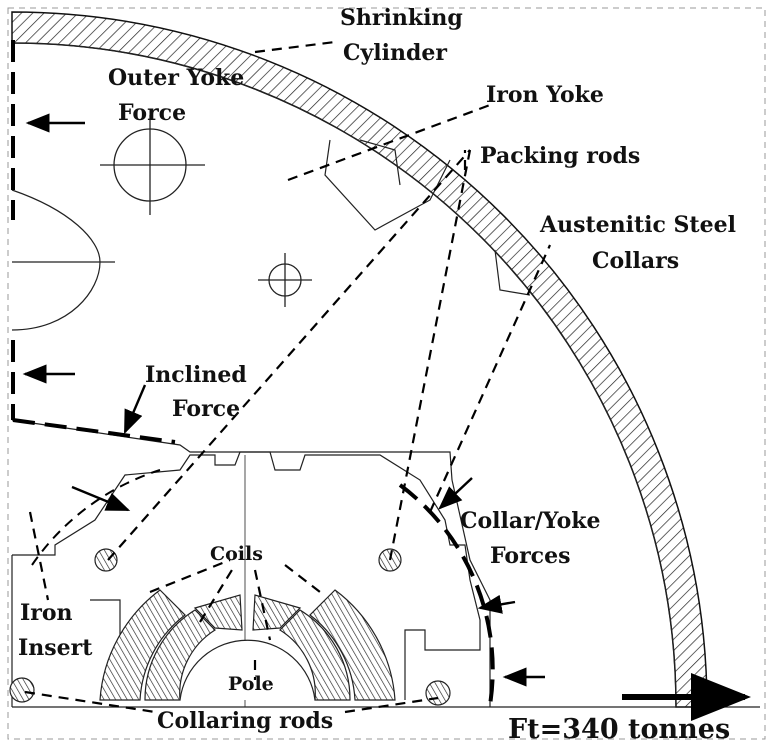 The width and height of the screenshot is (771, 750). I want to click on collaring-rod-right, so click(438, 693).